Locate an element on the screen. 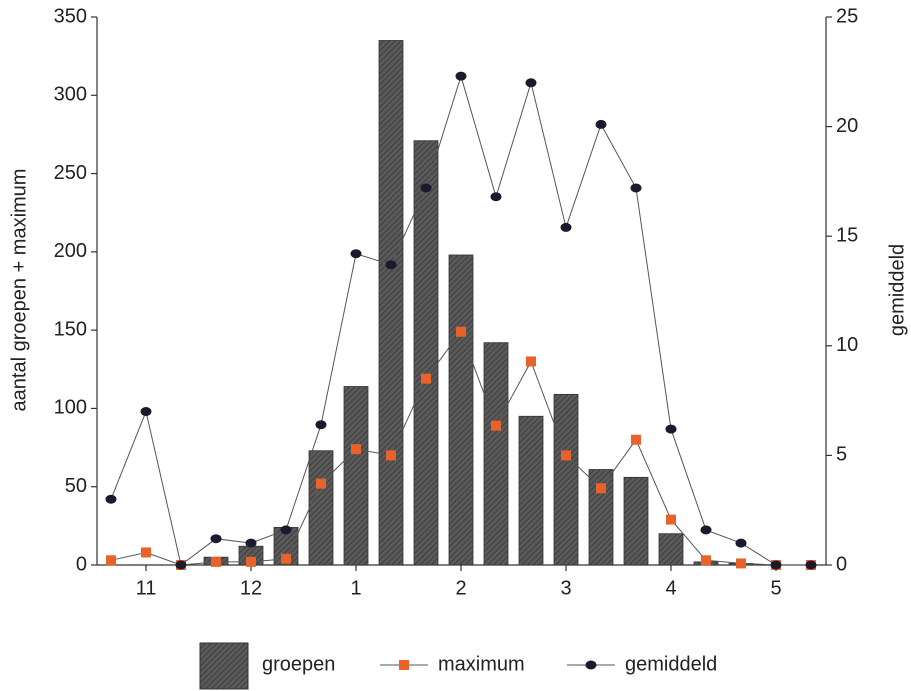 This screenshot has height=691, width=911. x-tick-label: 11 is located at coordinates (146, 588).